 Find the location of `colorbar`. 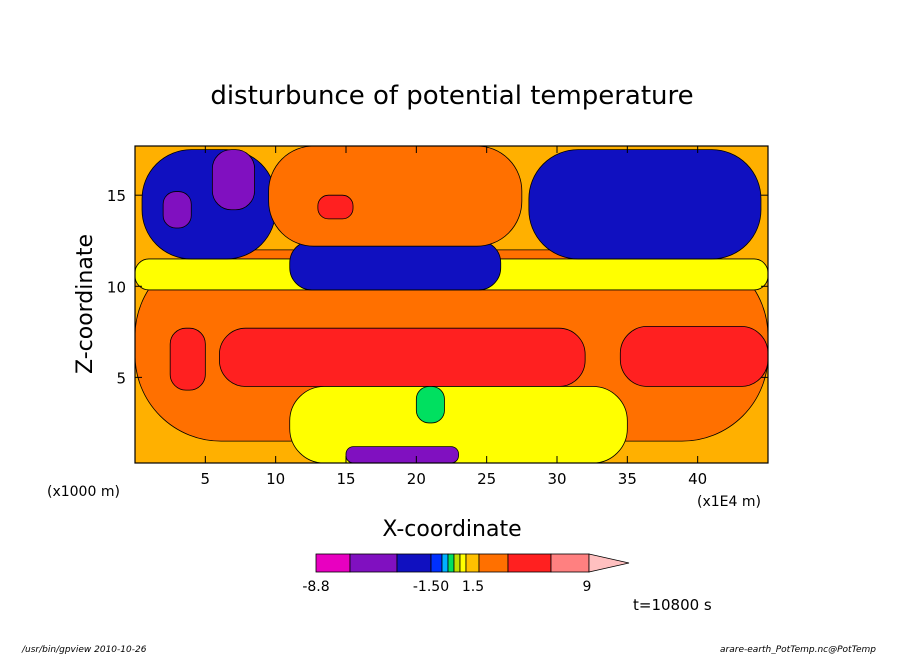

colorbar is located at coordinates (472, 563).